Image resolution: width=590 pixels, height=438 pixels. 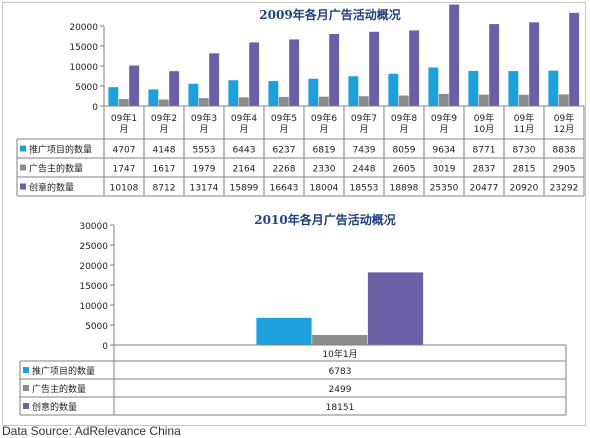 I want to click on category-label: 09年3, so click(x=204, y=118).